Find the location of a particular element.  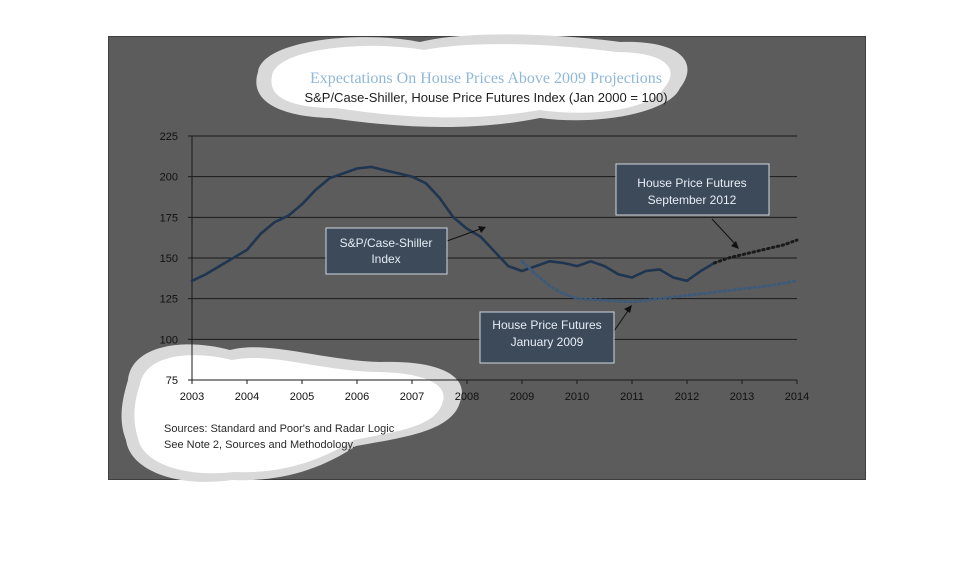

annotation-sep-2012: House Price Futures September 2012 is located at coordinates (692, 189).